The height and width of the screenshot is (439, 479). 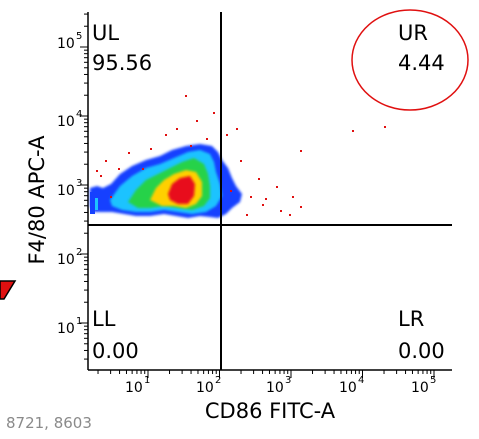 What do you see at coordinates (79, 183) in the screenshot?
I see `y-tick-exp-1e3: 3` at bounding box center [79, 183].